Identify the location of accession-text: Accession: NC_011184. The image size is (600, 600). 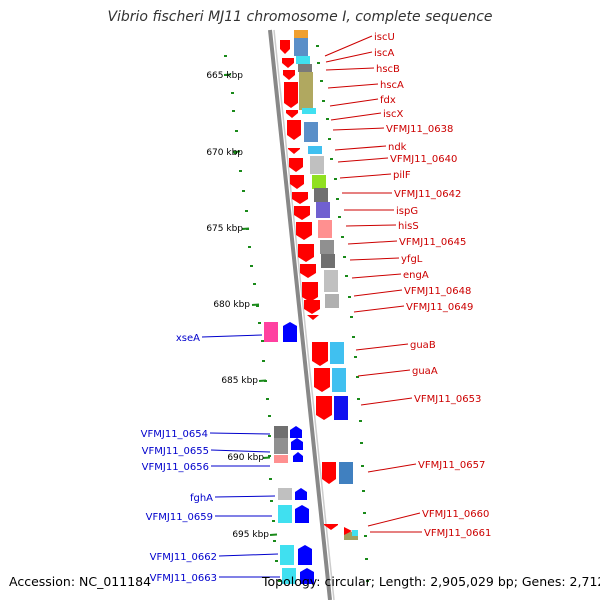
(80, 581).